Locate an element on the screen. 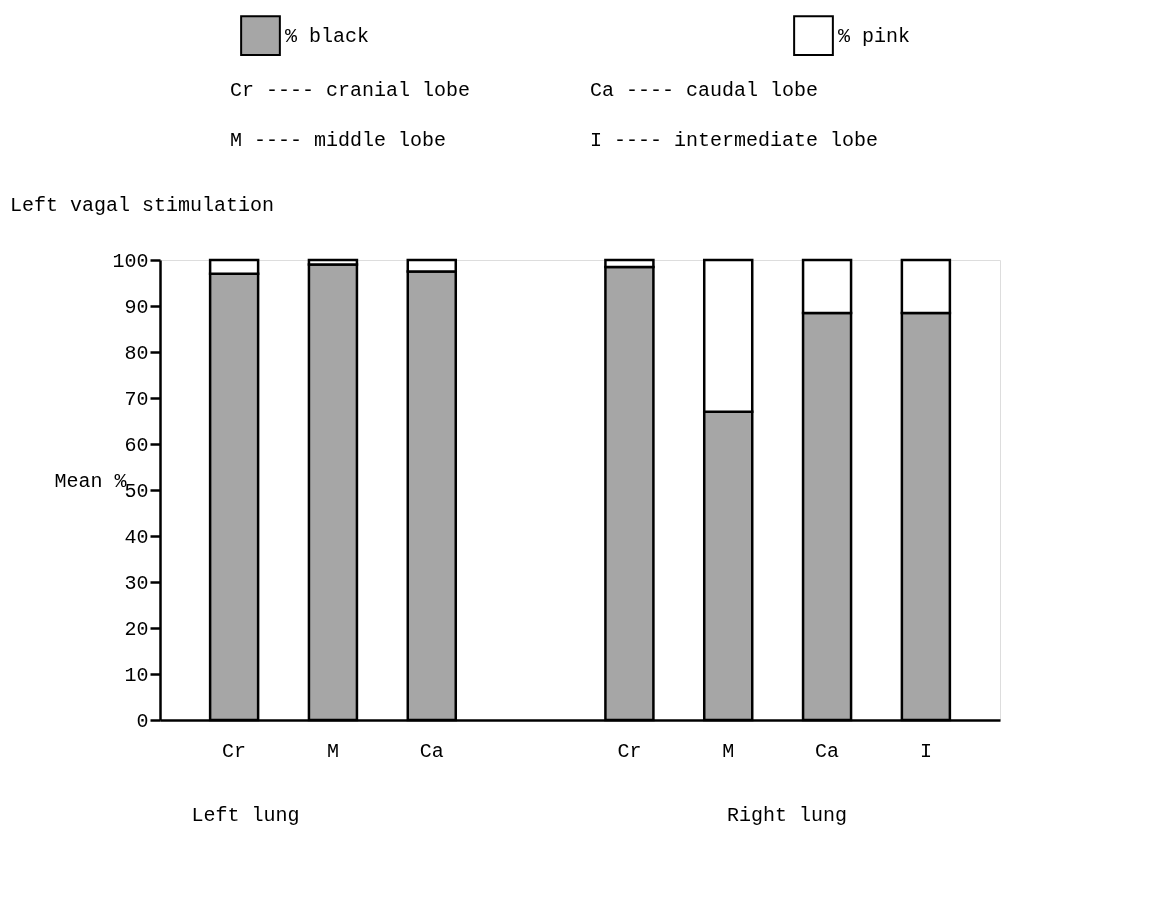  y-tick-label: 30 is located at coordinates (136, 583).